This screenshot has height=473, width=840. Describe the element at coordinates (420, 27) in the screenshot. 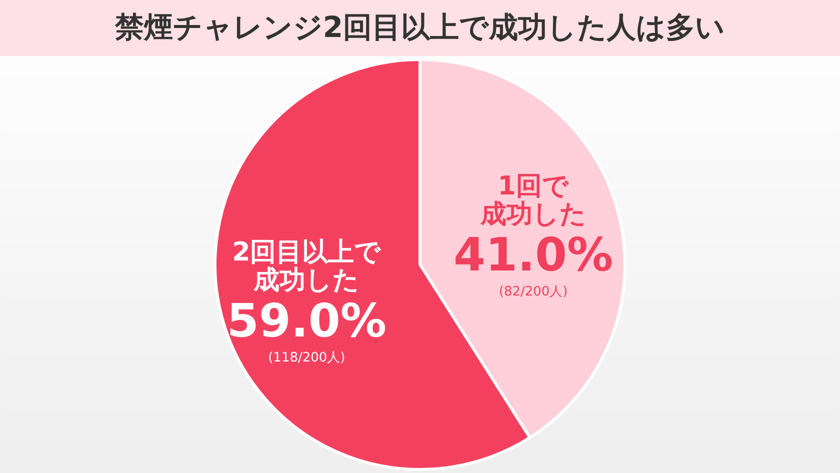

I see `chart-title: 禁煙チャレンジ2回目以上で成功した人は多い` at that location.